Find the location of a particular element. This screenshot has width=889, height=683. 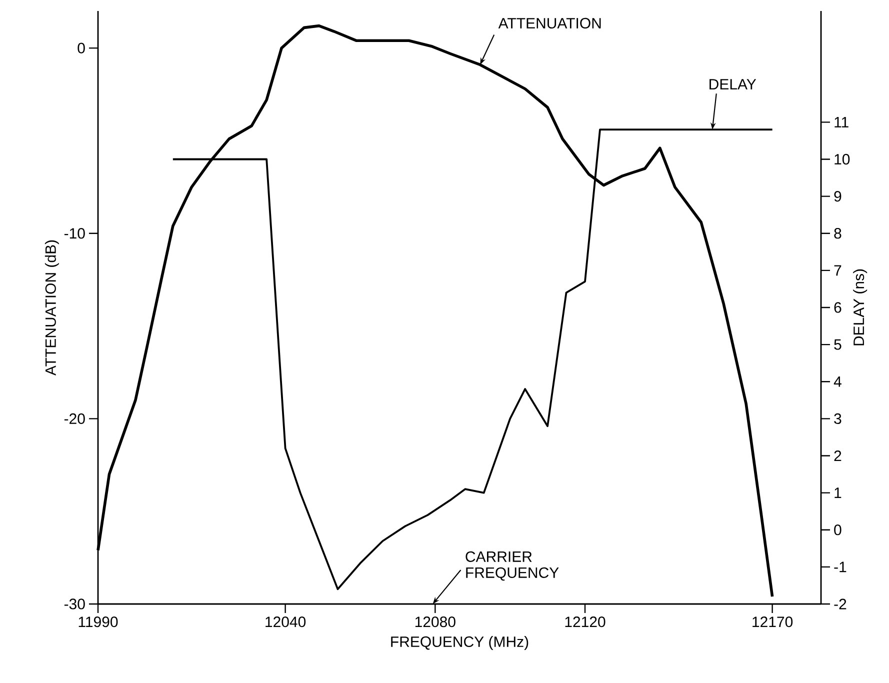

y-tick-label: -30 is located at coordinates (74, 604).